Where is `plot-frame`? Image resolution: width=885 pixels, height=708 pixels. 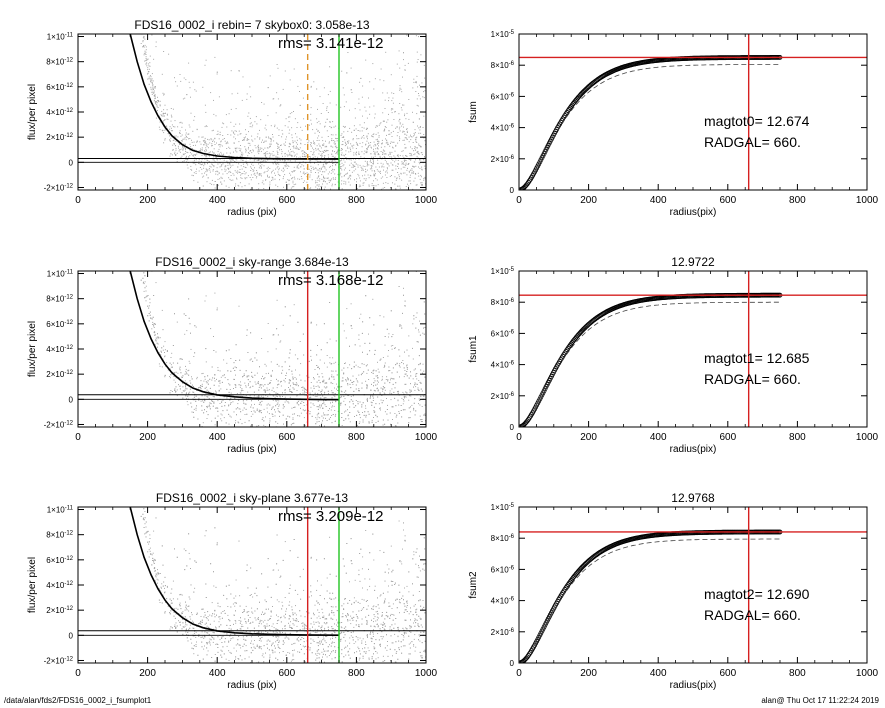 plot-frame is located at coordinates (252, 112).